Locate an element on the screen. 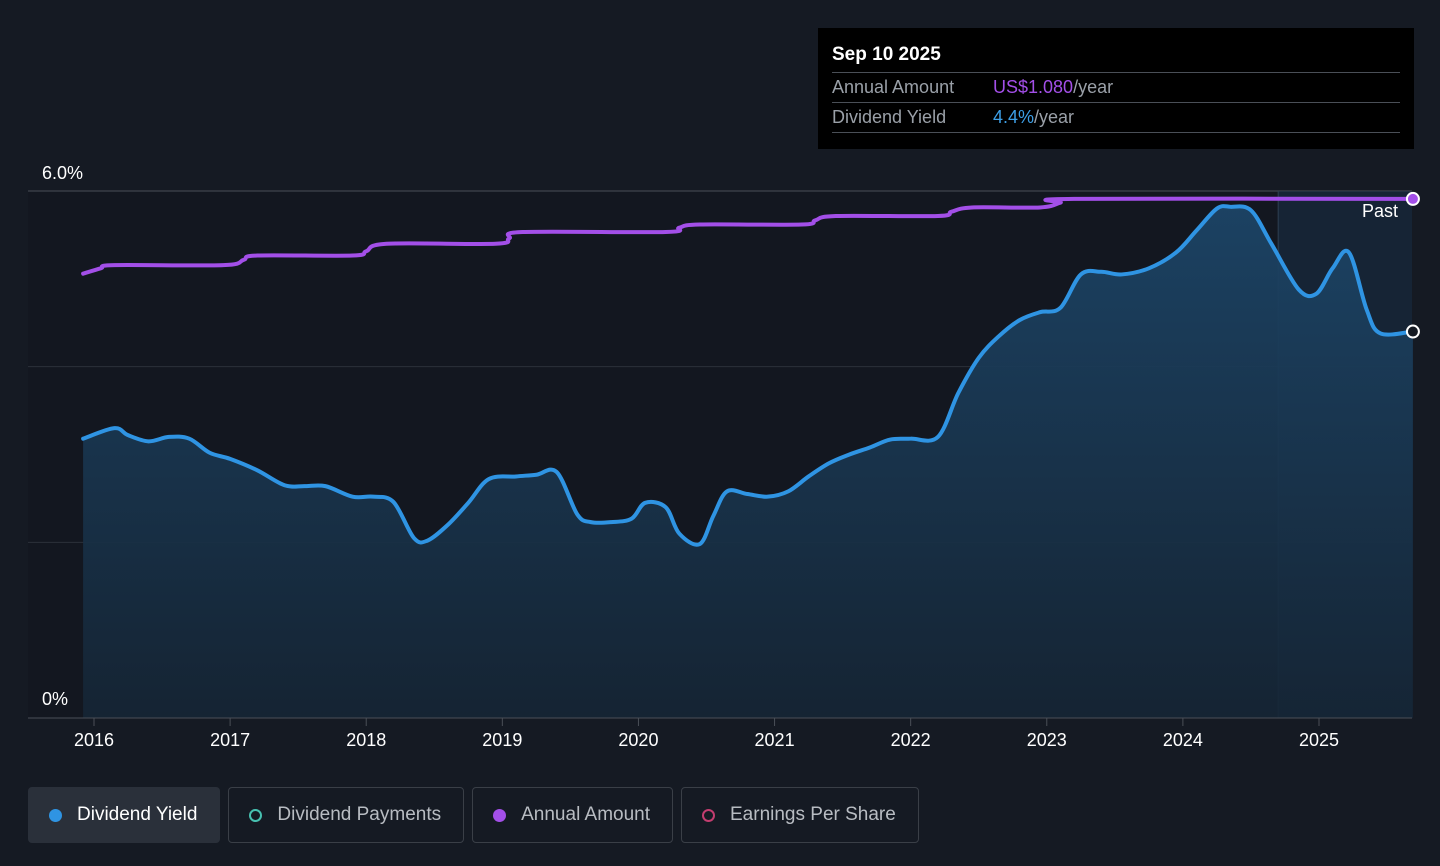  y-tick-label: 0% is located at coordinates (55, 699).